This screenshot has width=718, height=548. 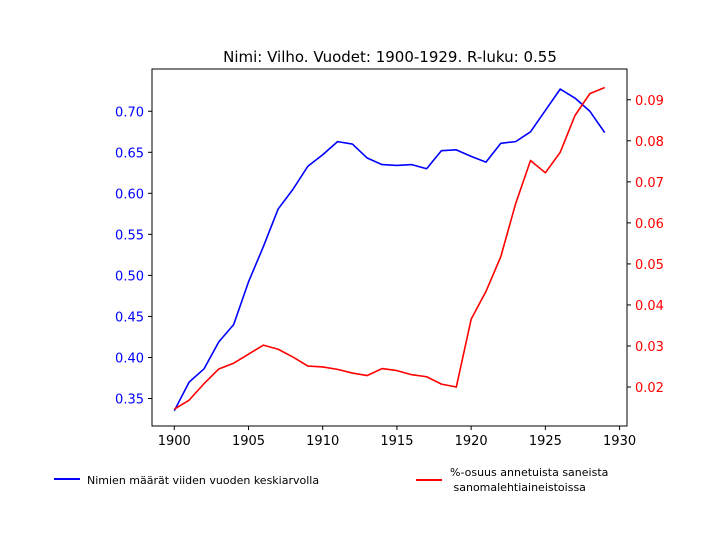 I want to click on x-tick-label: 1900, so click(x=174, y=441).